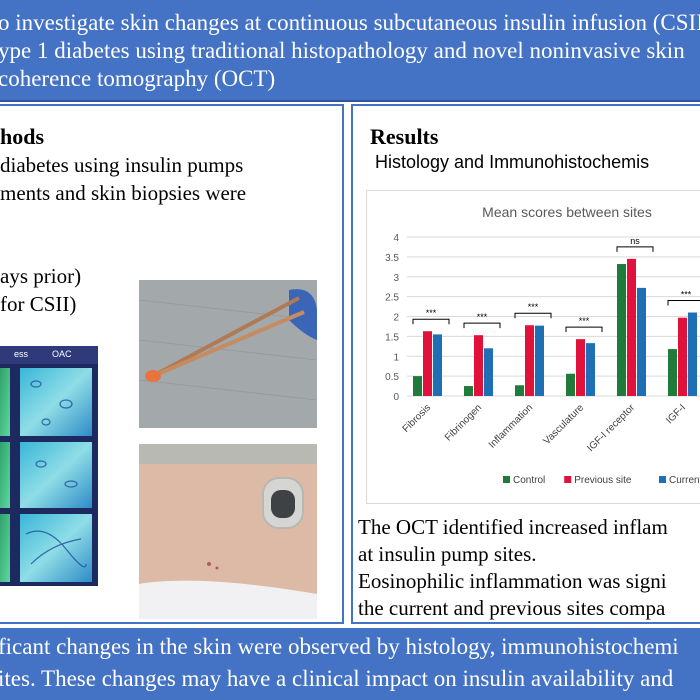 The width and height of the screenshot is (700, 700). What do you see at coordinates (21, 354) in the screenshot?
I see `oct-label-thickness: ess` at bounding box center [21, 354].